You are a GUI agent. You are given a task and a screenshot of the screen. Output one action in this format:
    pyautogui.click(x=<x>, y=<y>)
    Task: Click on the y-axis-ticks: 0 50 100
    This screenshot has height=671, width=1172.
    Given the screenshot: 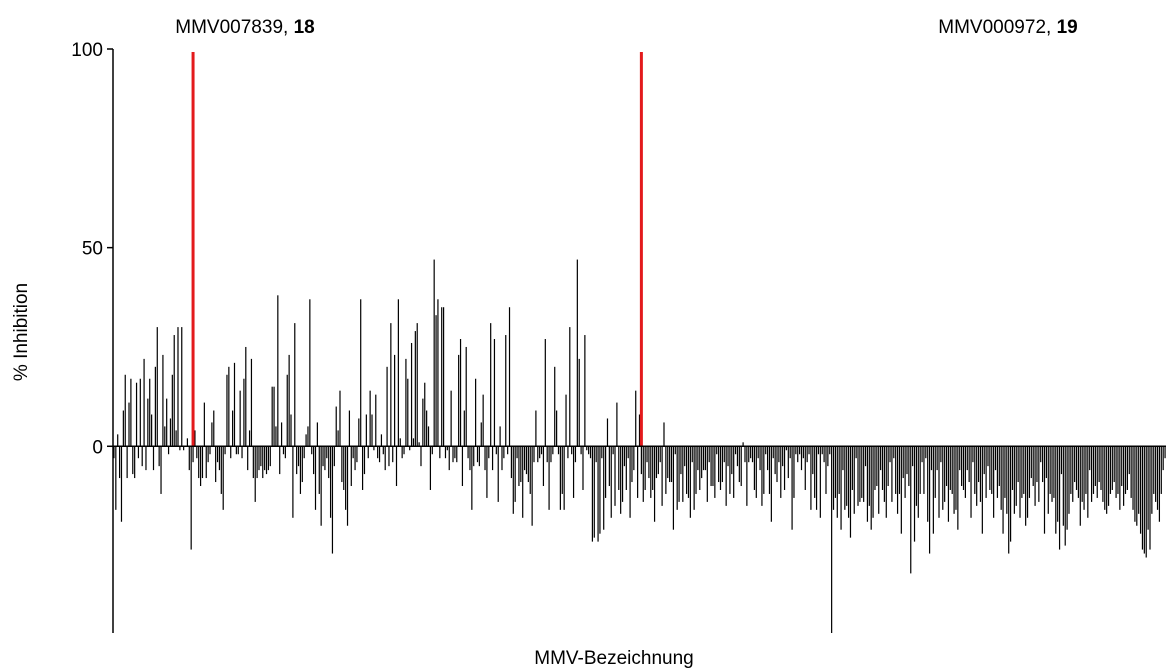 What is the action you would take?
    pyautogui.click(x=92, y=249)
    